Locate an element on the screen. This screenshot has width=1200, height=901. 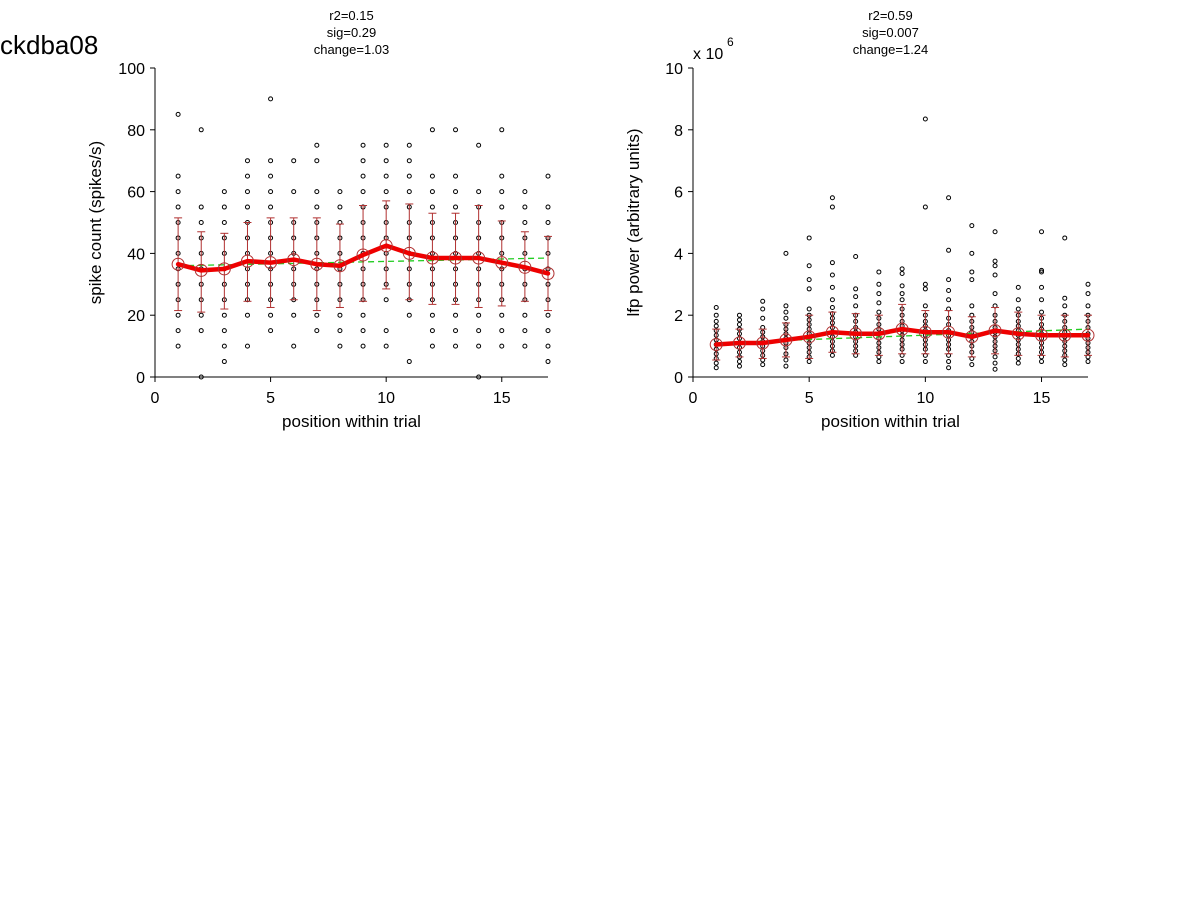
stat-label: r2=0.15 is located at coordinates (351, 15).